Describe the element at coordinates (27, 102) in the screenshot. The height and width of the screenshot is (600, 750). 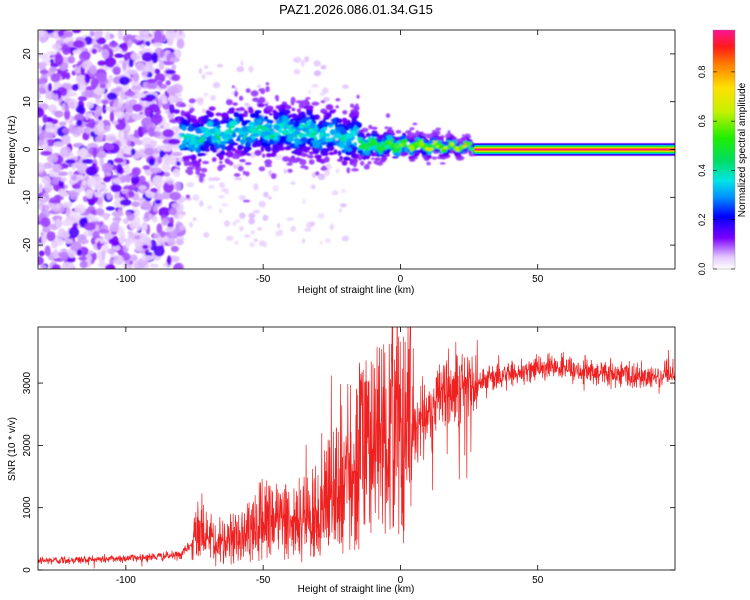
I see `y-tick-label: 10` at that location.